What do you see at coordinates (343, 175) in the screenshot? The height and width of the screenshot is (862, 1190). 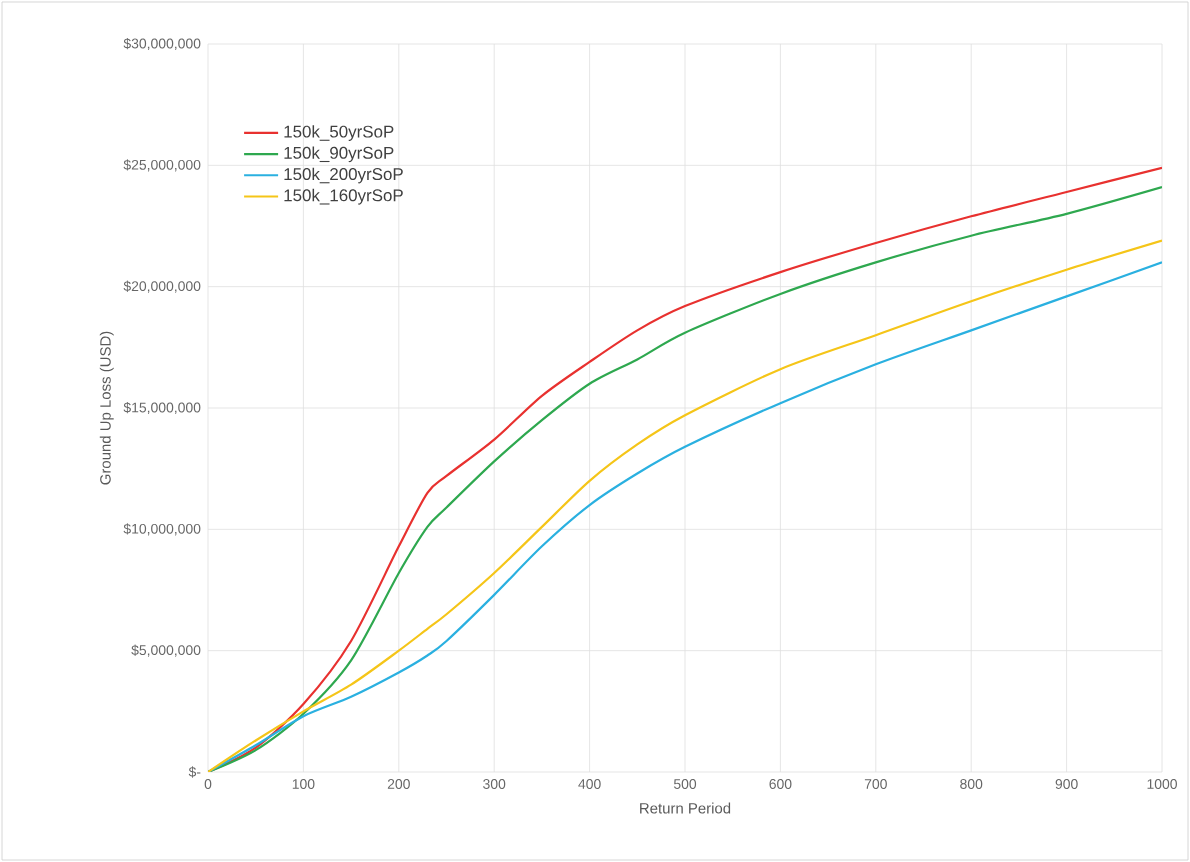 I see `legend-label: 150k_200yrSoP` at bounding box center [343, 175].